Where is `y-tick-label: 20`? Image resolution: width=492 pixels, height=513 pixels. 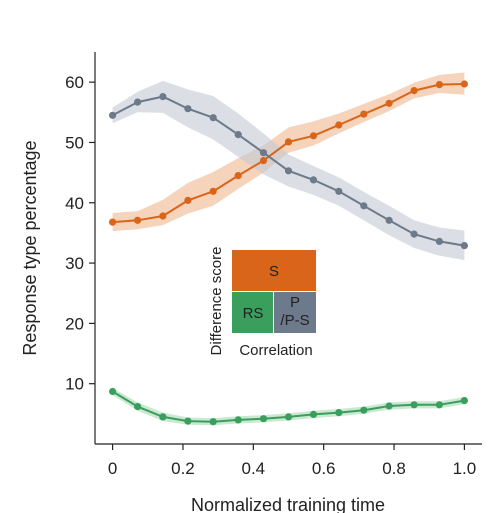 y-tick-label: 20 is located at coordinates (74, 323).